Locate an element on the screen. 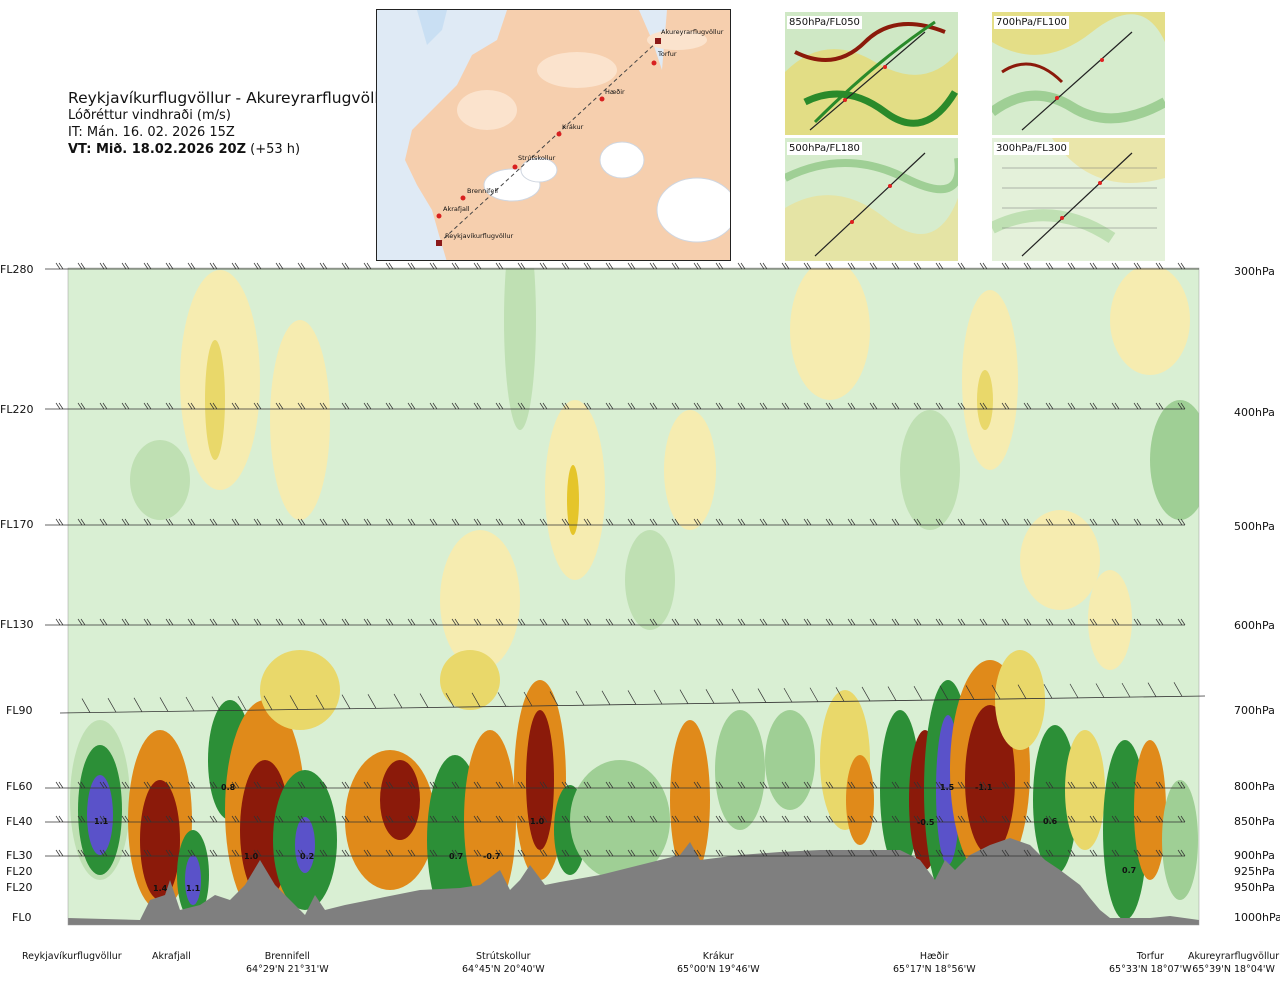 This screenshot has height=981, width=1280. value-label: 0.2 is located at coordinates (307, 856).